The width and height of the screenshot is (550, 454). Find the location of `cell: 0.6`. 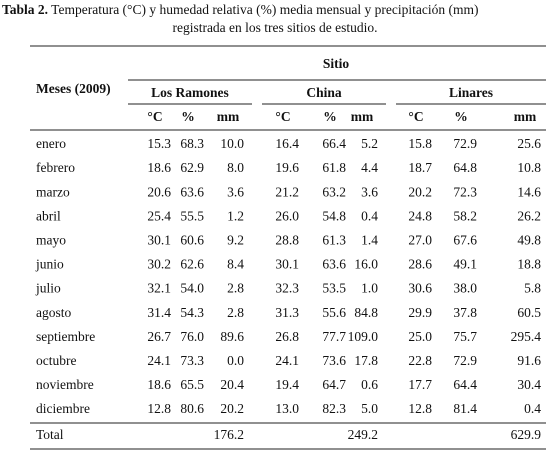

cell: 0.6 is located at coordinates (369, 384).